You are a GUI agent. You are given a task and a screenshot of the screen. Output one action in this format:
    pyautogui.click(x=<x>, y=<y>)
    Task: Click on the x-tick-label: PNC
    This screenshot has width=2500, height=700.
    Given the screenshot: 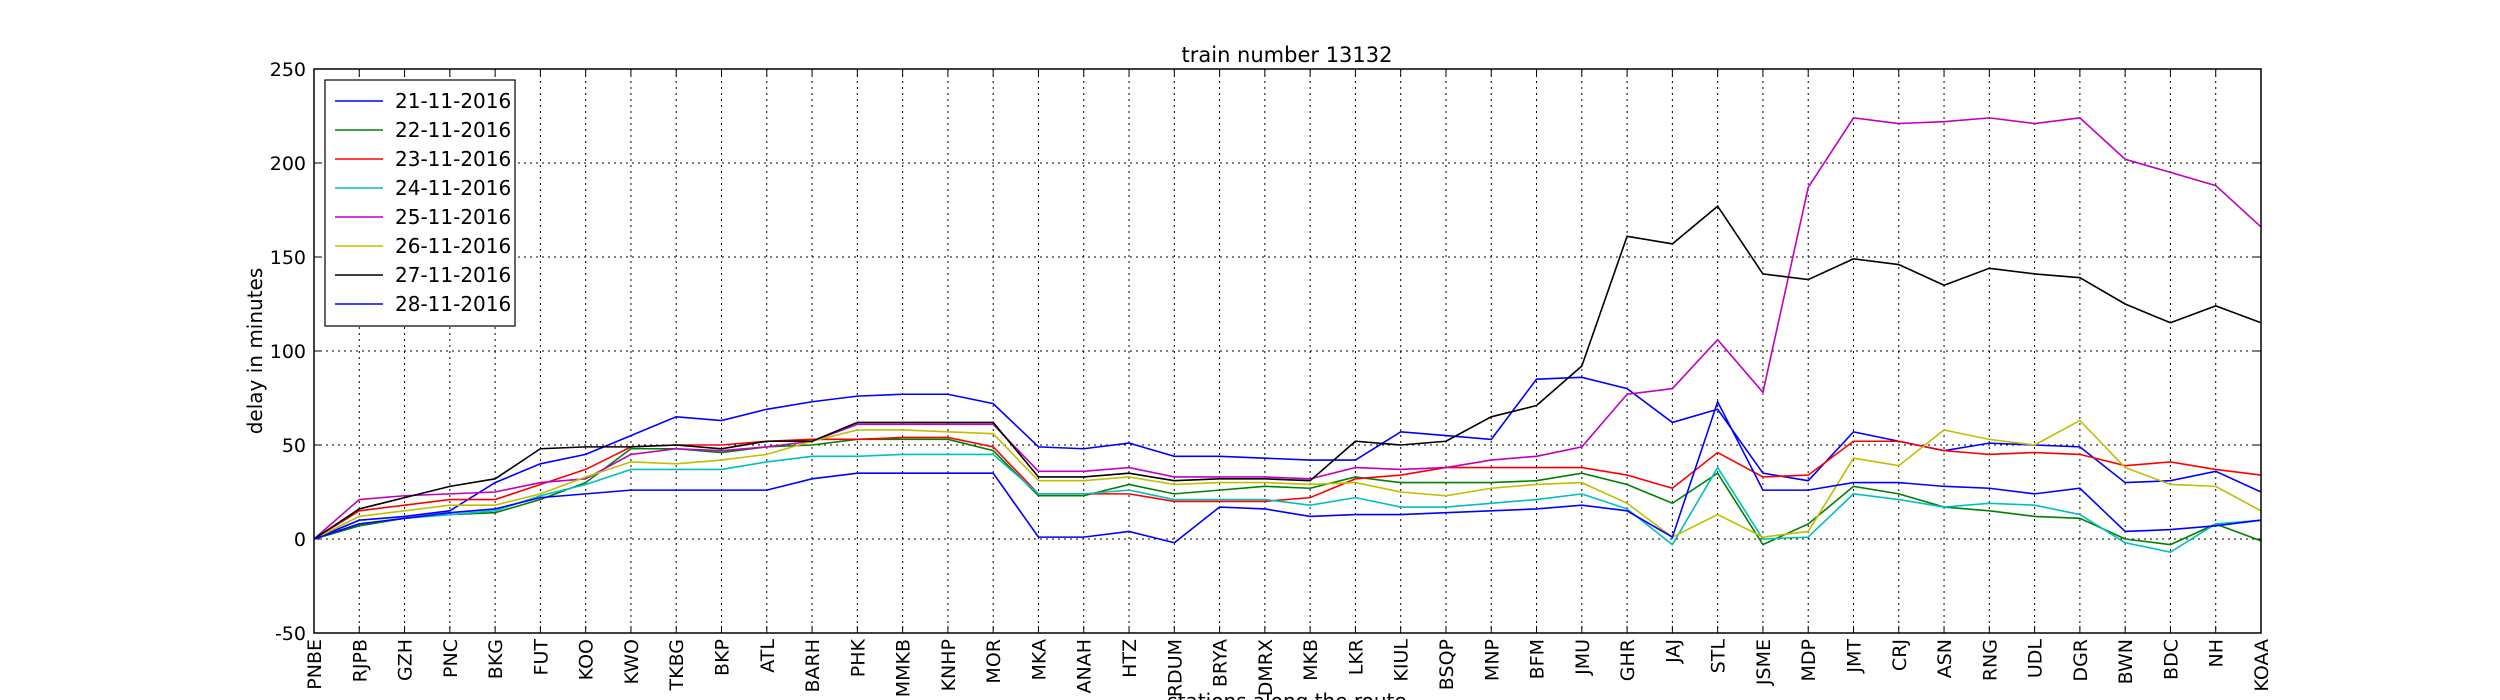 What is the action you would take?
    pyautogui.click(x=451, y=658)
    